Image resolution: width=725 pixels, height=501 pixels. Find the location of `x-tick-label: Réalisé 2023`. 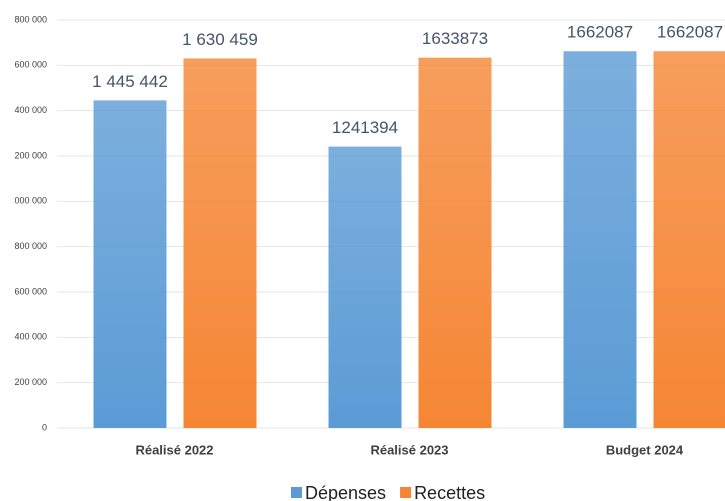

x-tick-label: Réalisé 2023 is located at coordinates (409, 449).